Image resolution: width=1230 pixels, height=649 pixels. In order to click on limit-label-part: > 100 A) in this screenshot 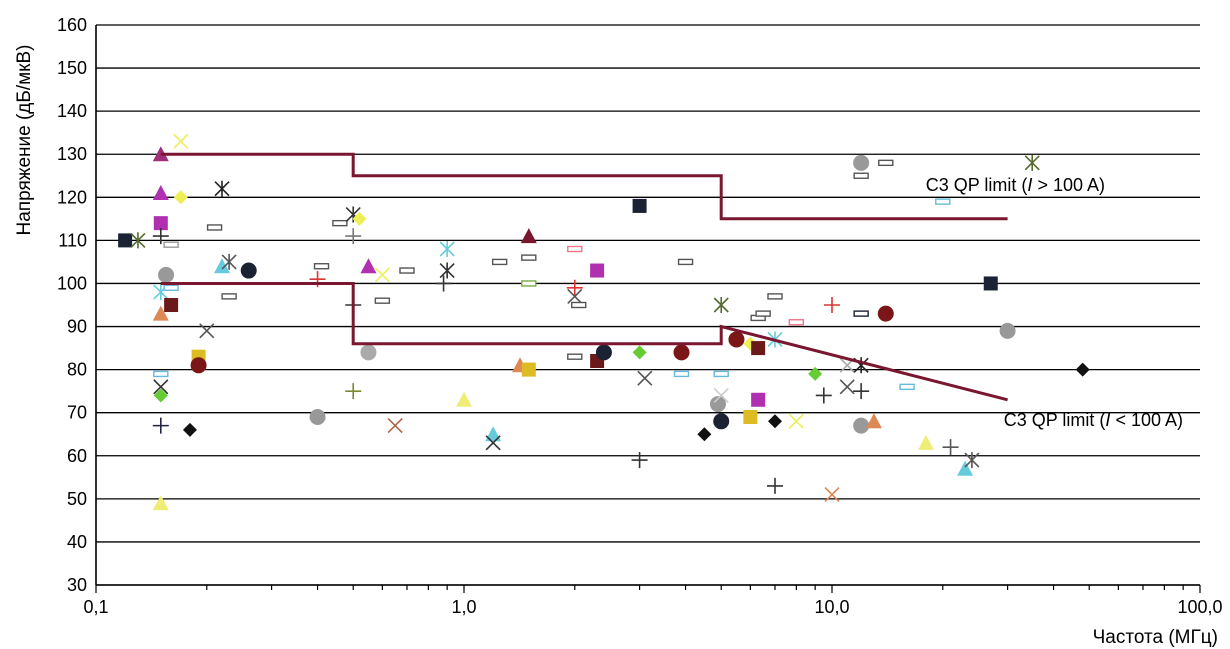, I will do `click(1068, 185)`.